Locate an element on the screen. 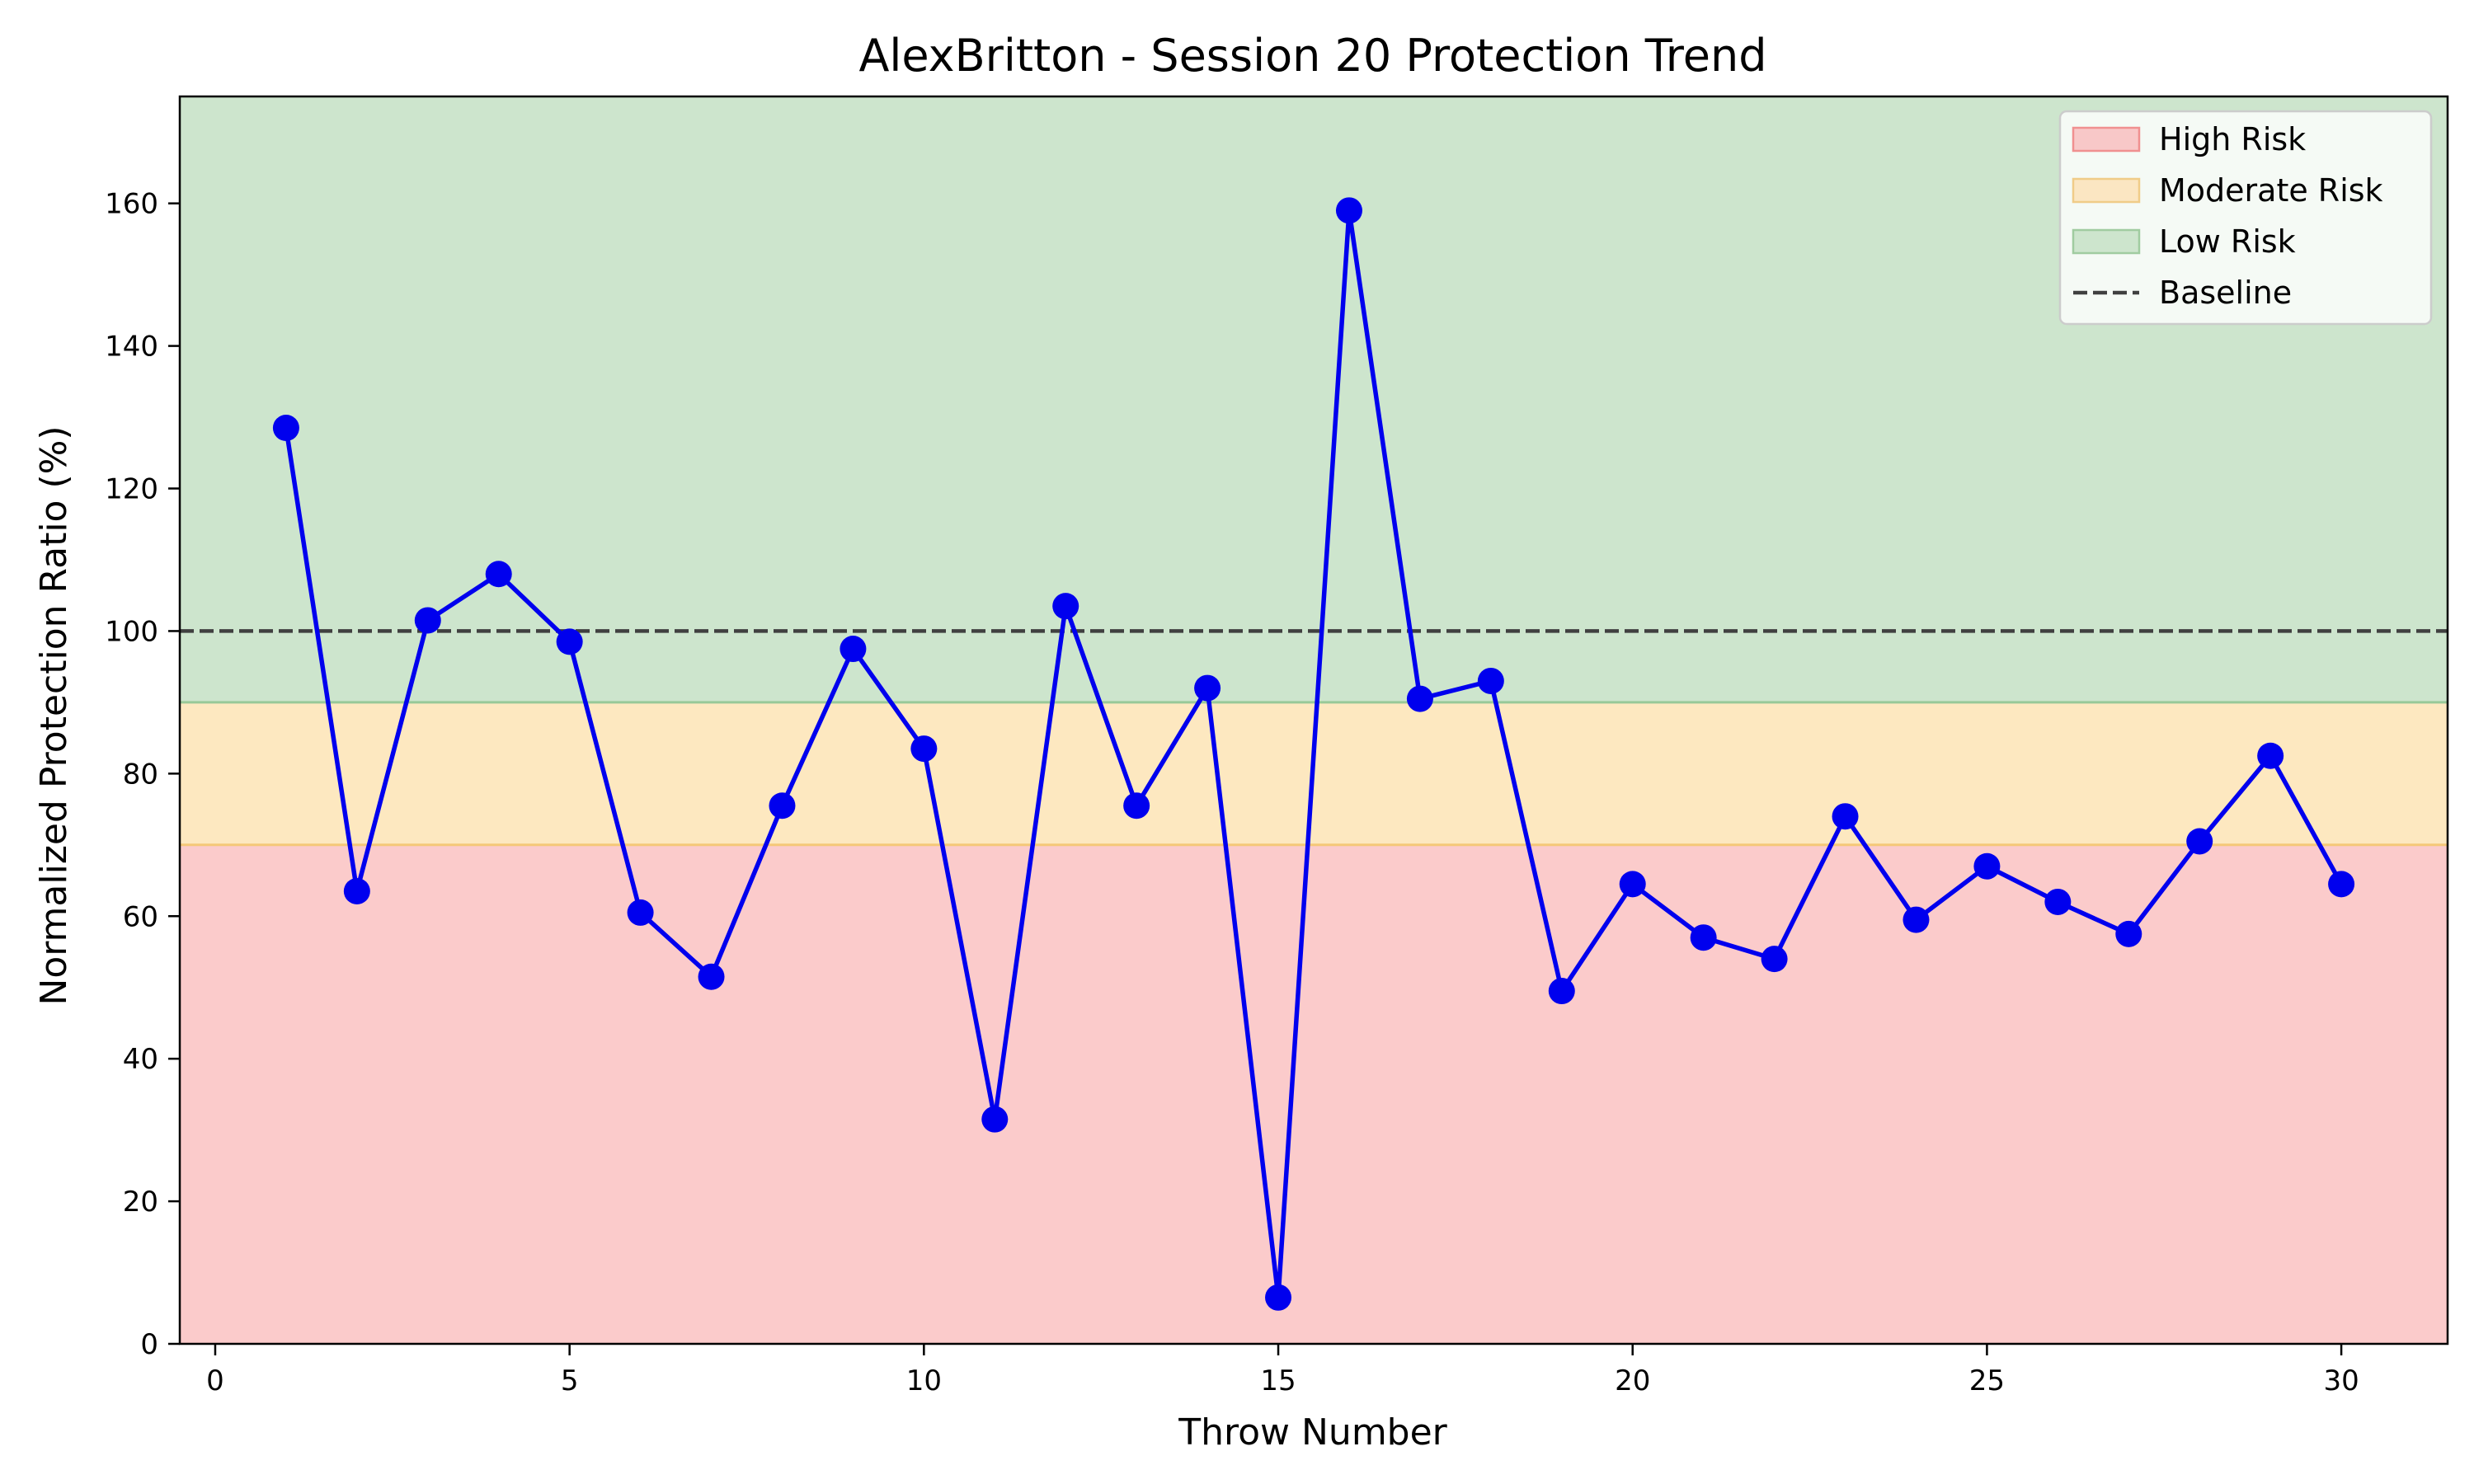 The image size is (2474, 1484). legend-box is located at coordinates (2245, 218).